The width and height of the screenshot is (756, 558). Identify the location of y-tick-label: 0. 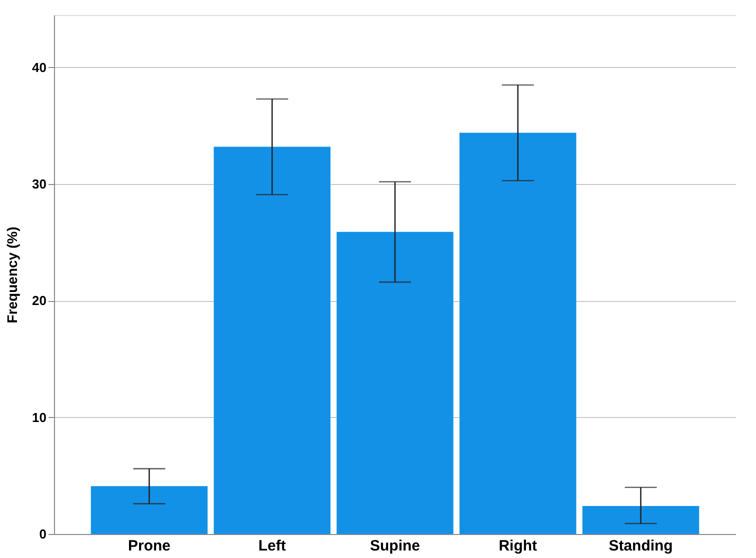
(42, 534).